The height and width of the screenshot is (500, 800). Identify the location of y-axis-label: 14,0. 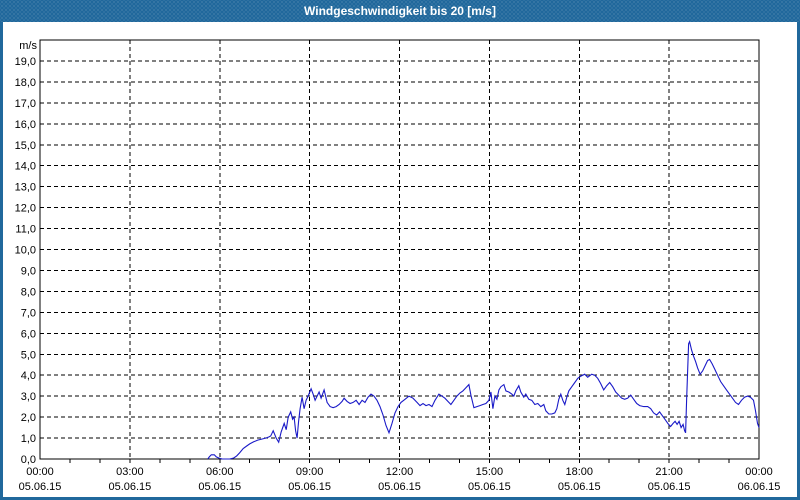
(25, 167).